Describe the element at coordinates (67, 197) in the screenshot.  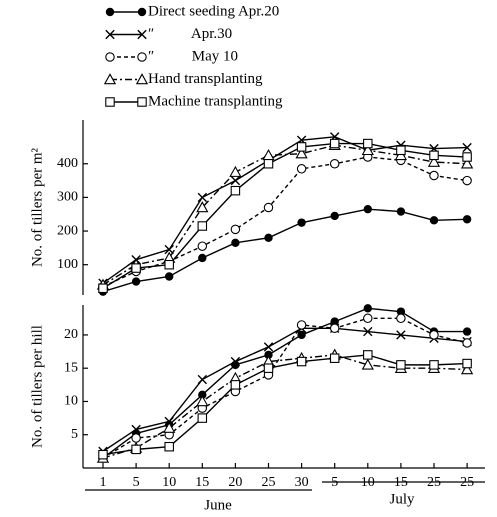
I see `y-tick-label: 300` at that location.